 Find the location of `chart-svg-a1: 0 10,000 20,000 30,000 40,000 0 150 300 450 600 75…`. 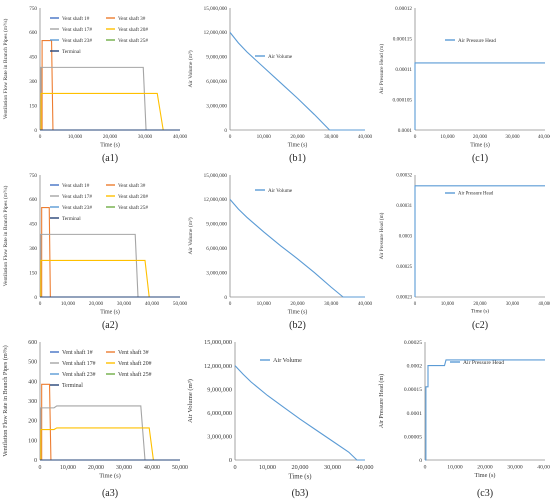

chart-svg-a1: 0 10,000 20,000 30,000 40,000 0 150 300 450 600 75… is located at coordinates (95, 77).